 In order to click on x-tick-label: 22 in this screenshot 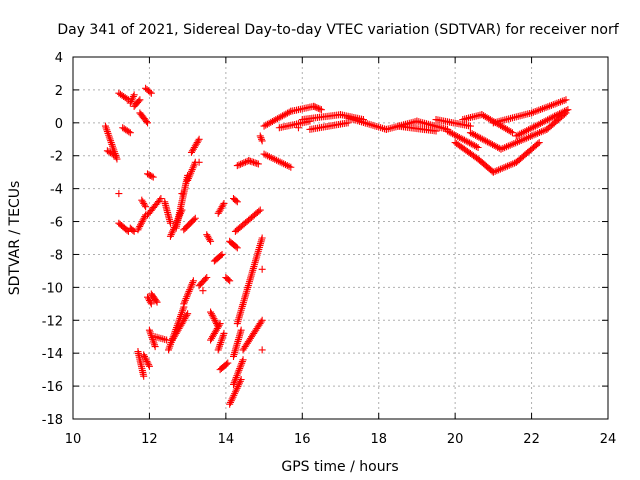, I will do `click(531, 439)`.